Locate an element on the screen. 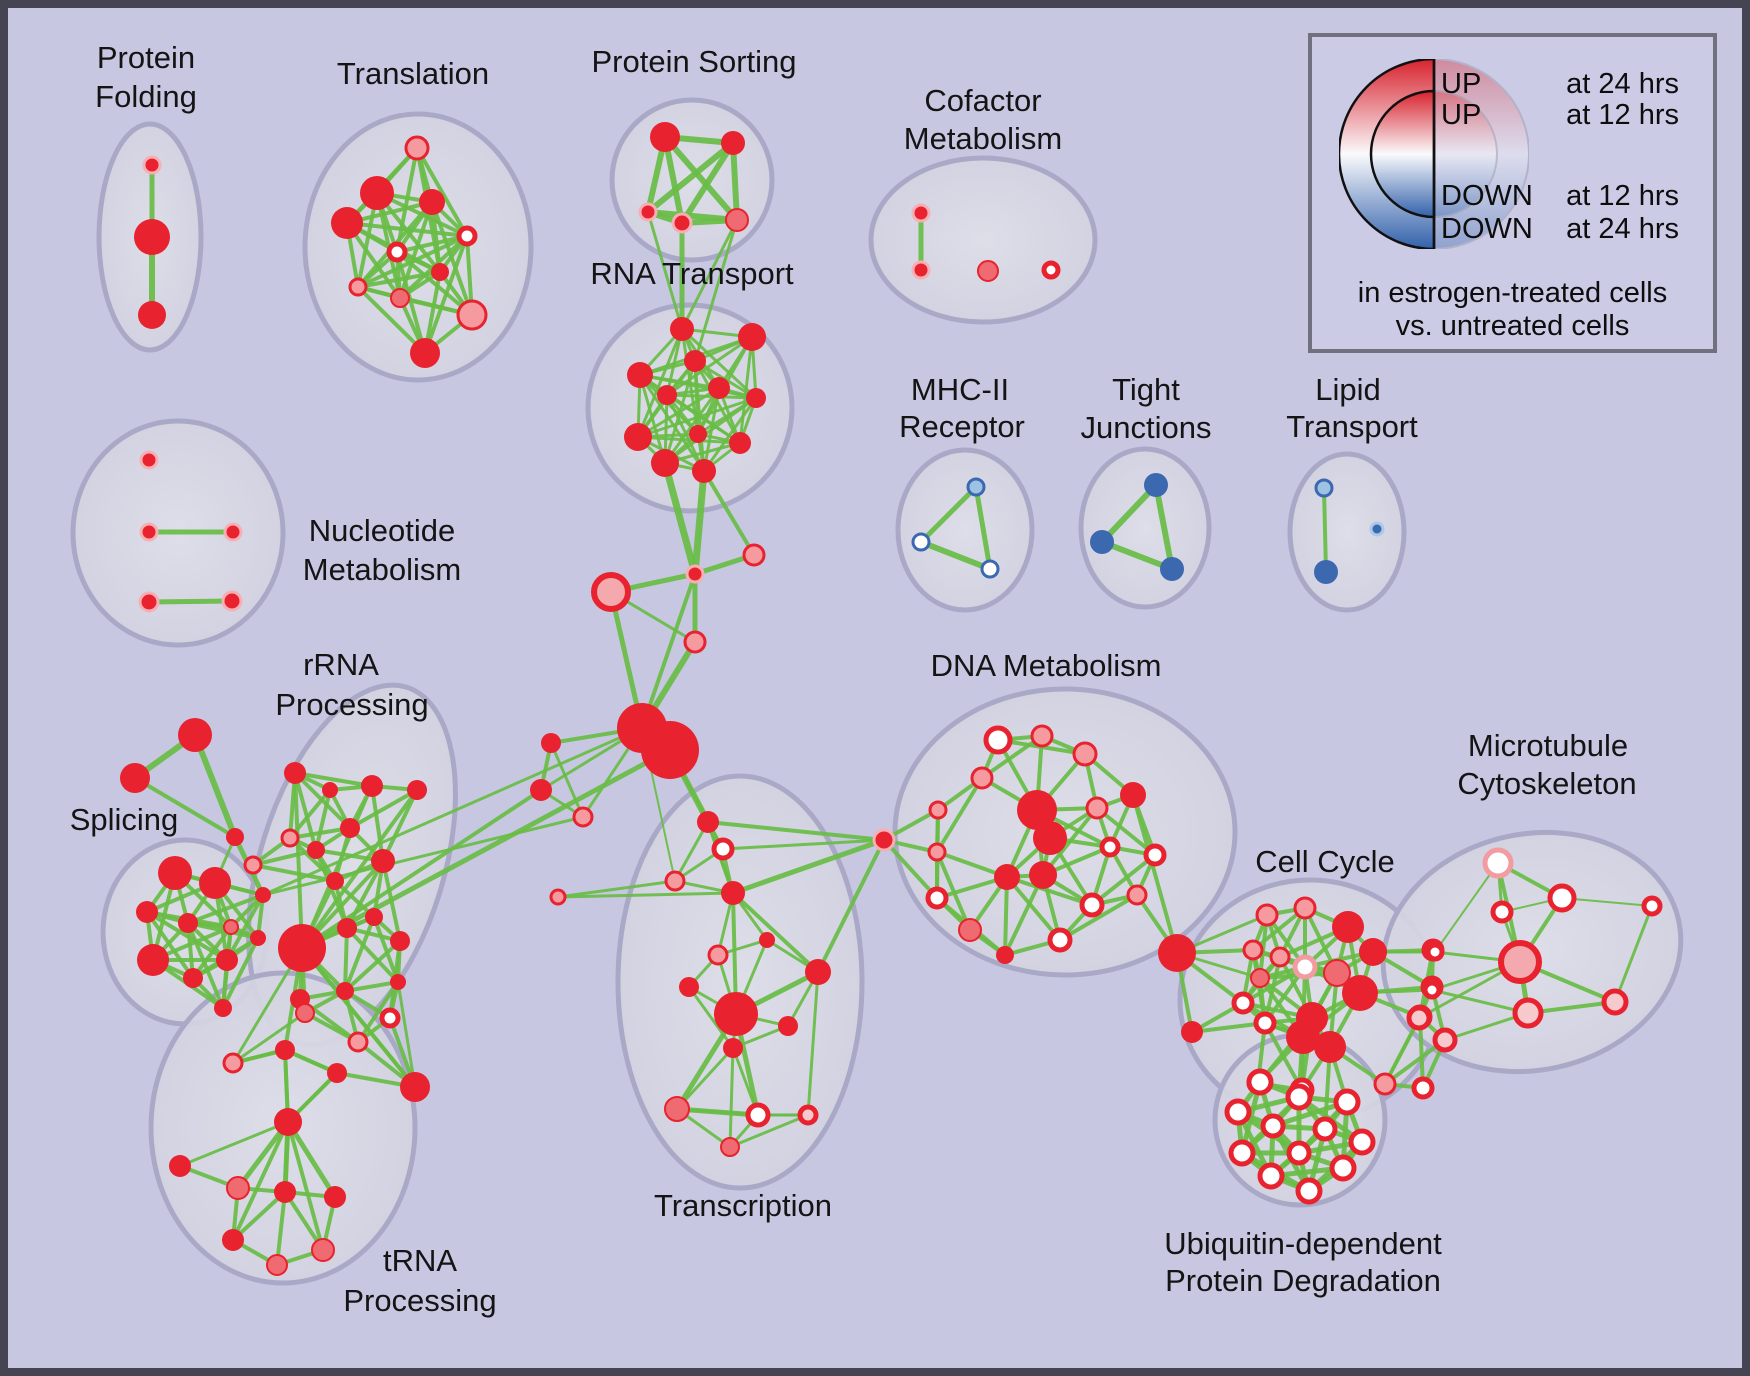 This screenshot has width=1750, height=1376. legend-node-glyph is located at coordinates (1434, 154).